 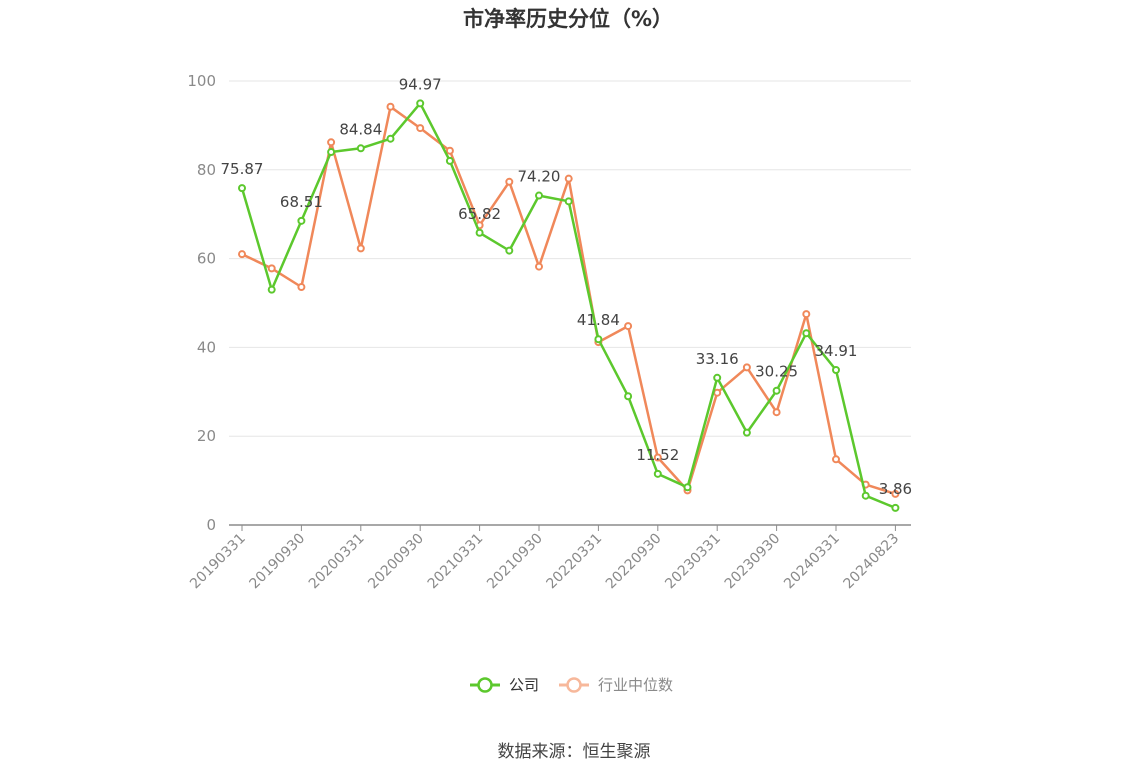 I want to click on y-tick-label: 60, so click(x=206, y=259).